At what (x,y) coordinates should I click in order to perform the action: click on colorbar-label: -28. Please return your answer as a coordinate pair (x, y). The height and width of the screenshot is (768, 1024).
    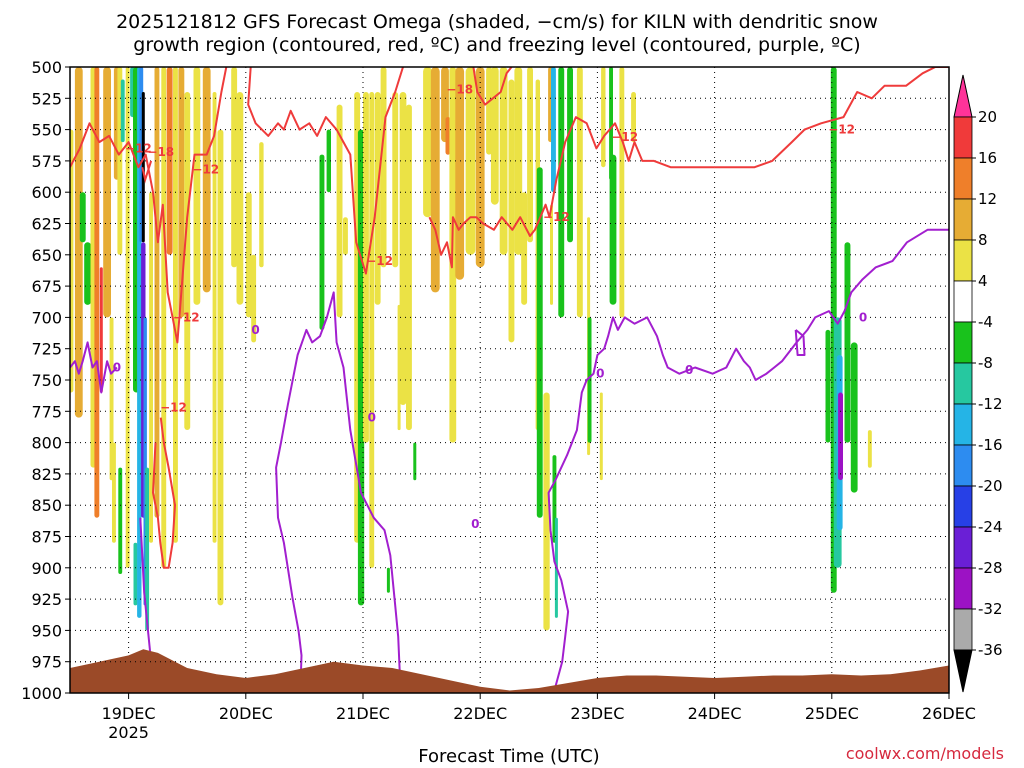
    Looking at the image, I should click on (990, 568).